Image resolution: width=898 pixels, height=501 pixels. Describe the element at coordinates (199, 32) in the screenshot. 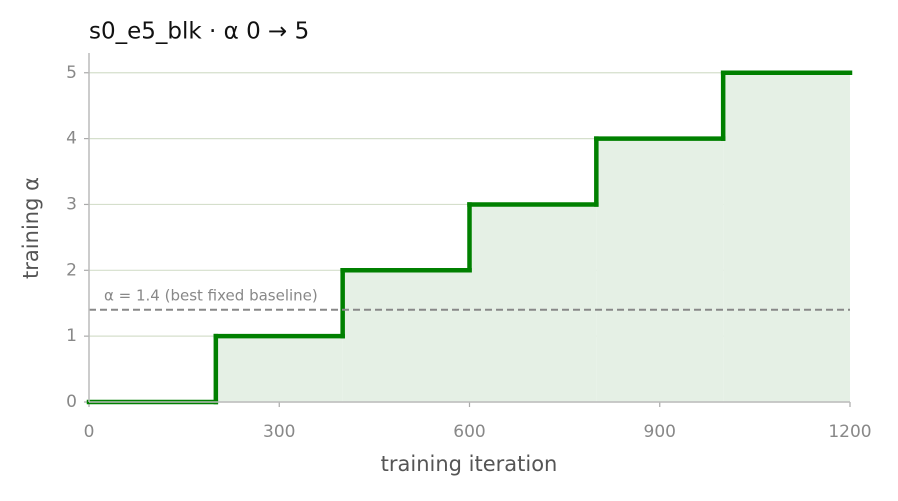

I see `chart-title: s0_e5_blk · α 0 → 5` at that location.